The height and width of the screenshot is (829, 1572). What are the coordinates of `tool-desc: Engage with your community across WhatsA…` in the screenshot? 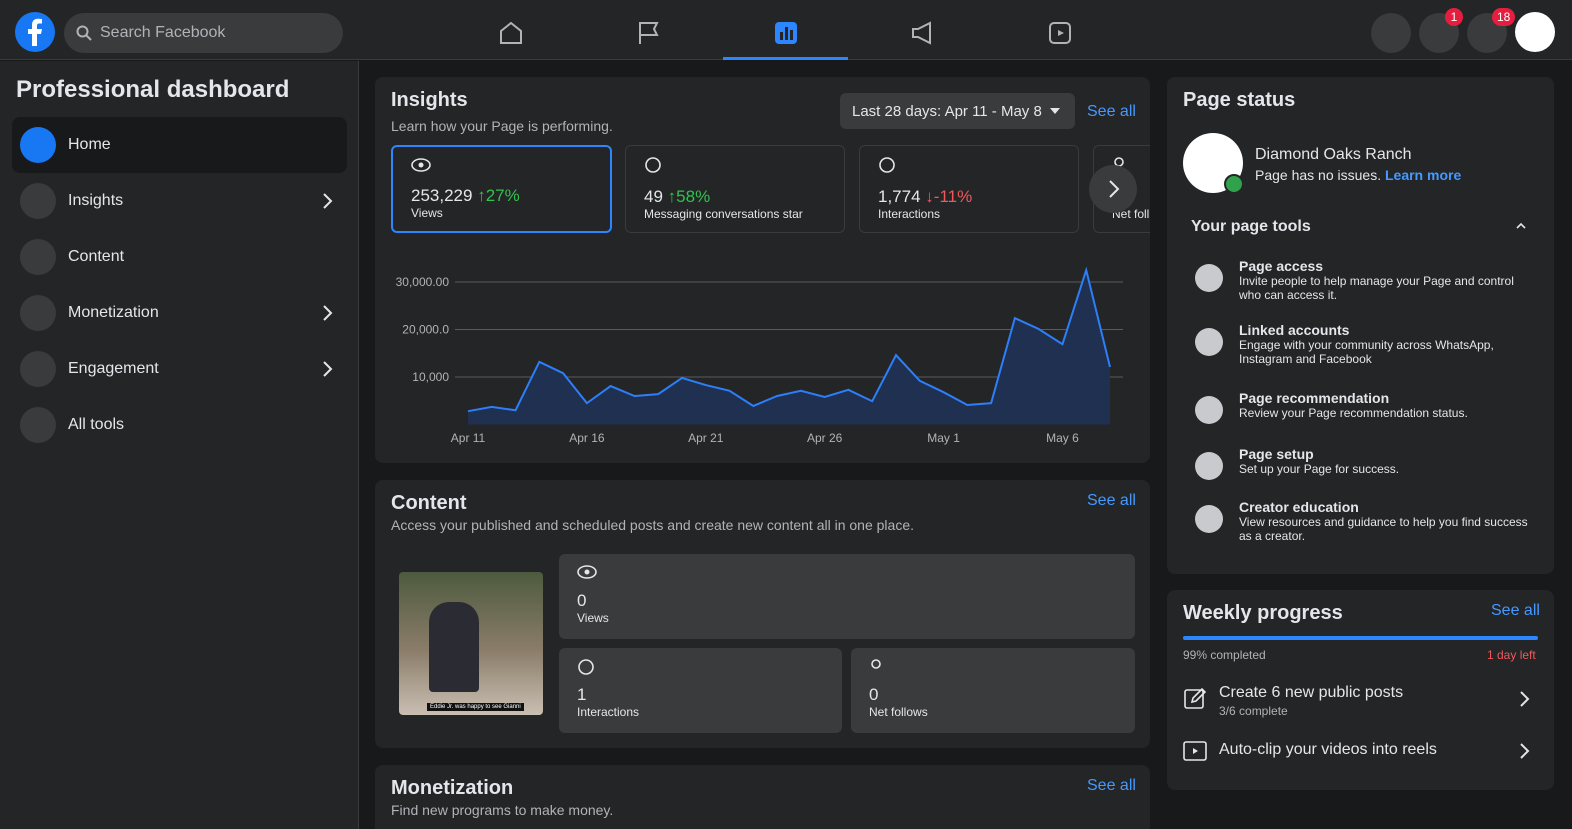 It's located at (1366, 352).